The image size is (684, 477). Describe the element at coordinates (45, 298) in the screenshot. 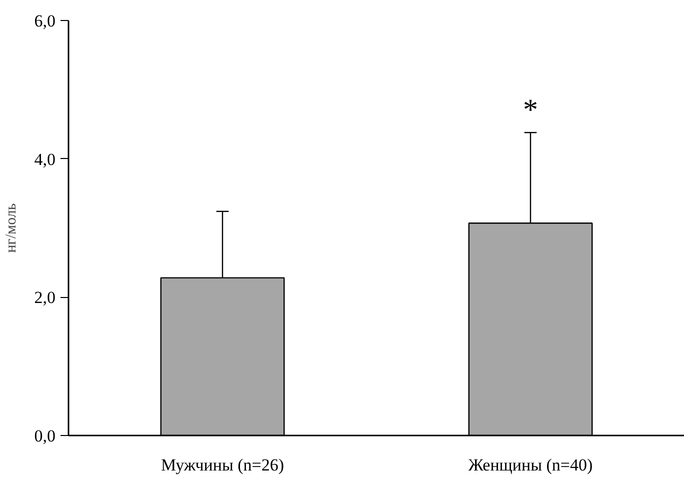

I see `y-tick-label: 2,0` at that location.